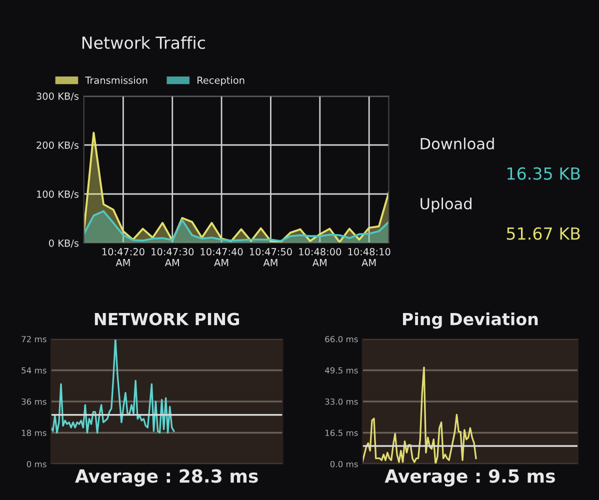  Describe the element at coordinates (116, 80) in the screenshot. I see `legend-label: Transmission` at that location.